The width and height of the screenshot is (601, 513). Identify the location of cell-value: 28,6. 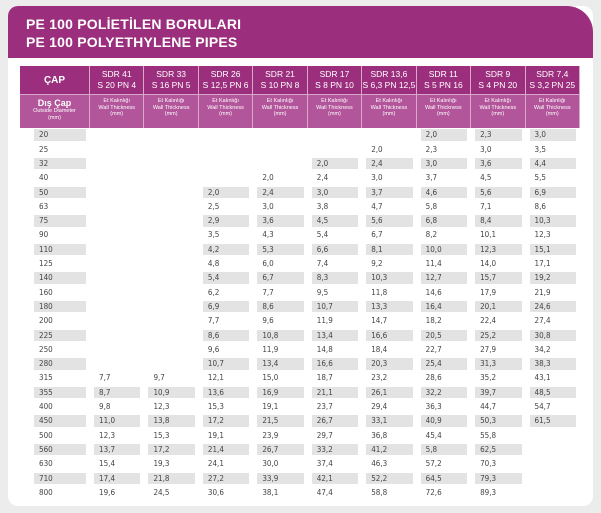
(433, 378).